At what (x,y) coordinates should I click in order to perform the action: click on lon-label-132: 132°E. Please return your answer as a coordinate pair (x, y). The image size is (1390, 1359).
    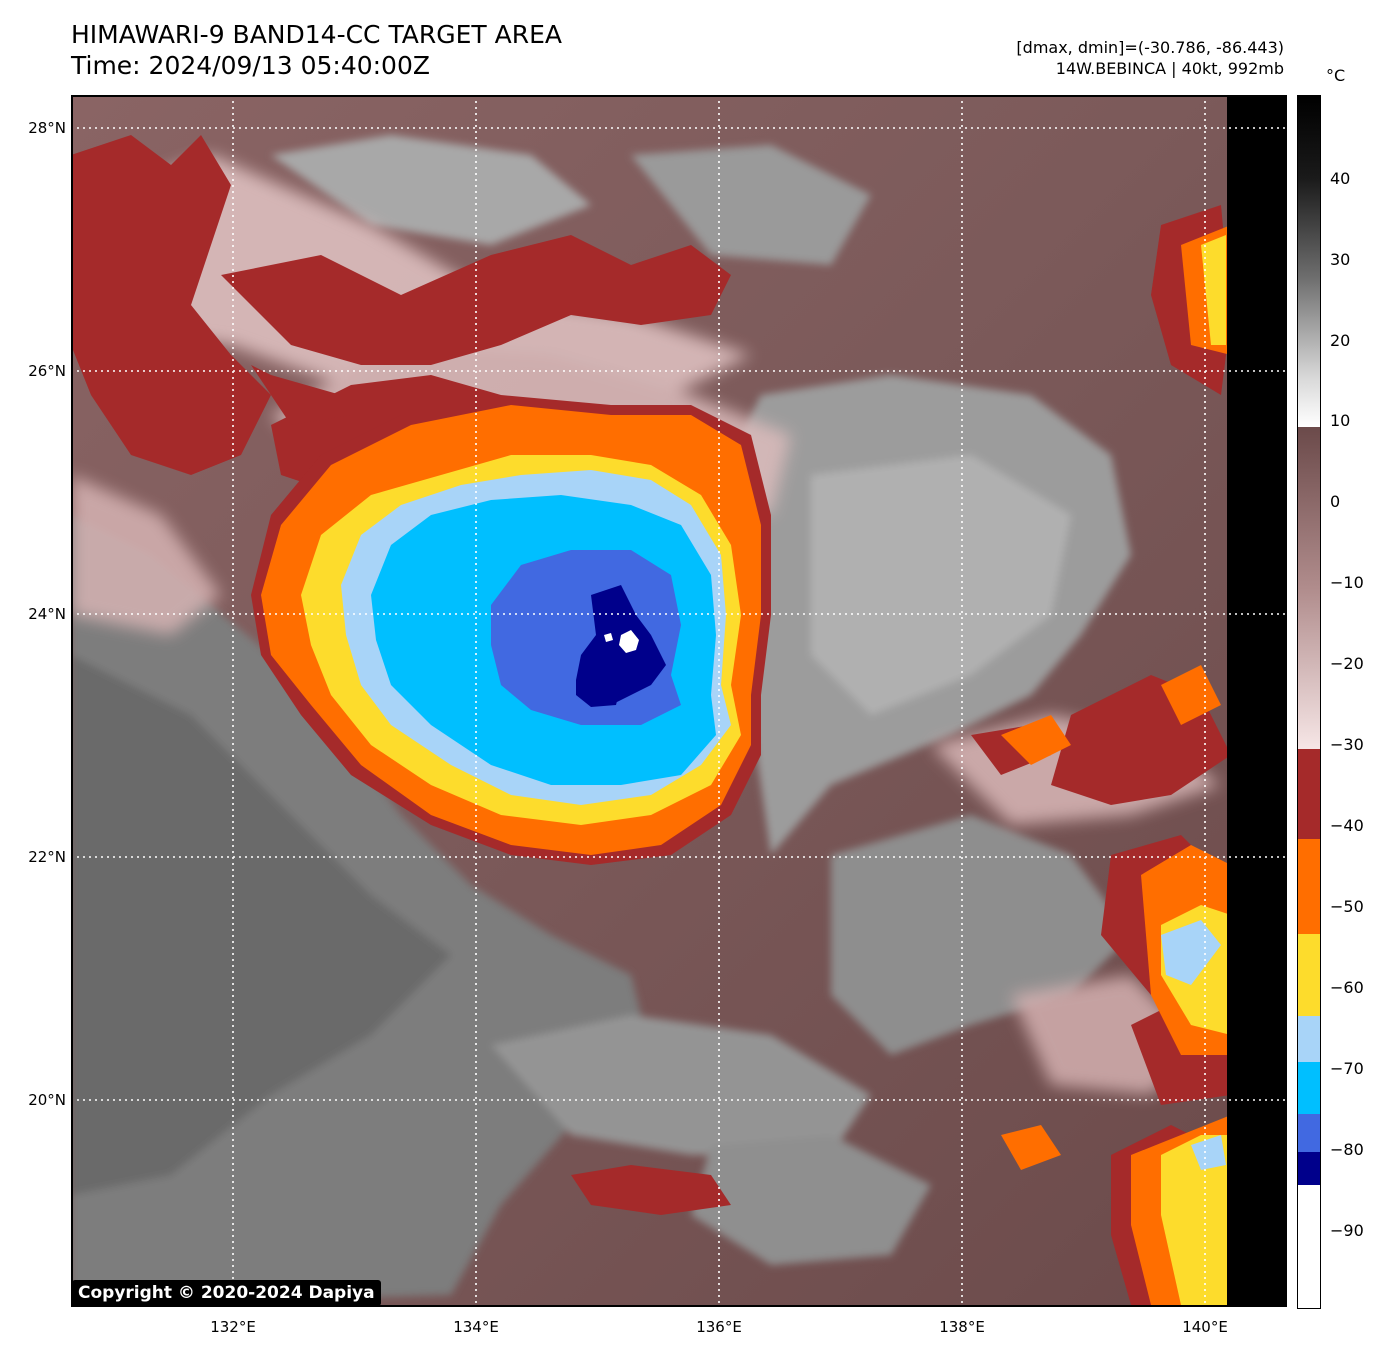
    Looking at the image, I should click on (233, 1327).